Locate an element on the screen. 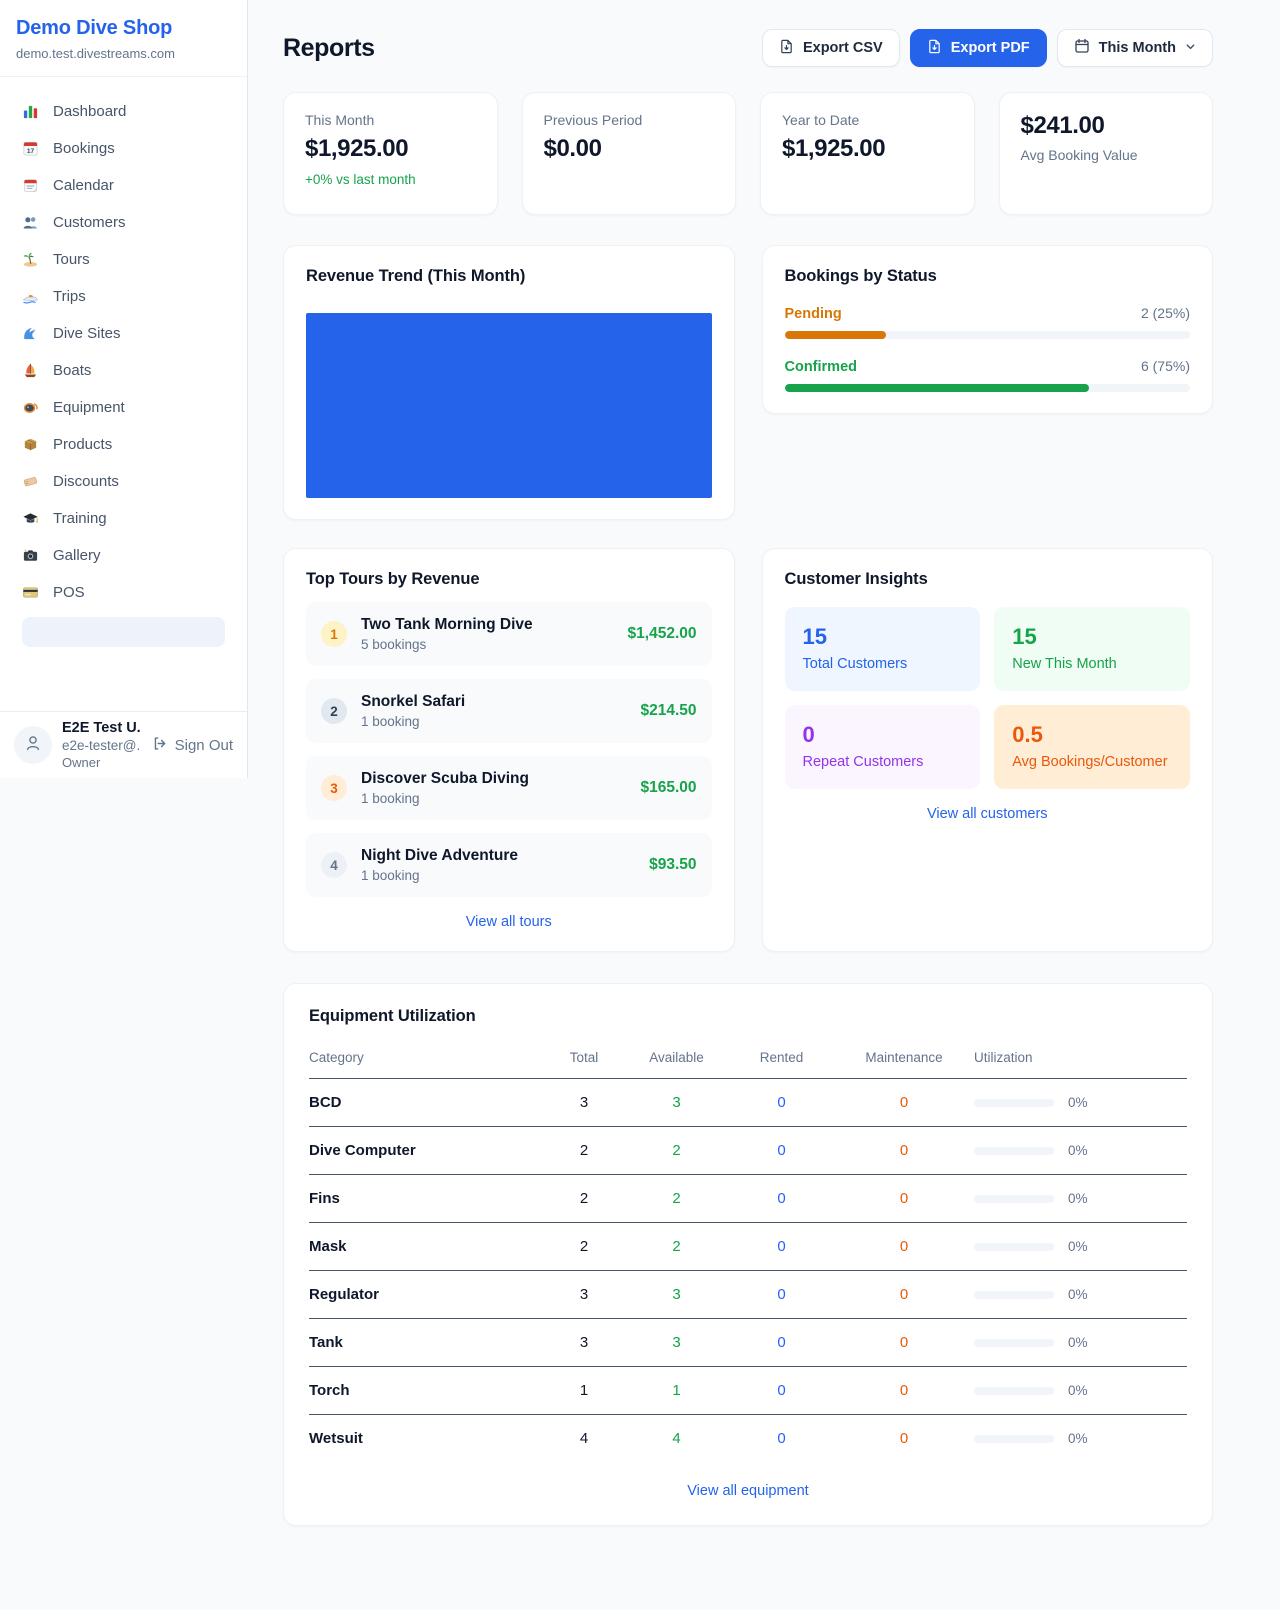  discounts-icon is located at coordinates (30, 481).